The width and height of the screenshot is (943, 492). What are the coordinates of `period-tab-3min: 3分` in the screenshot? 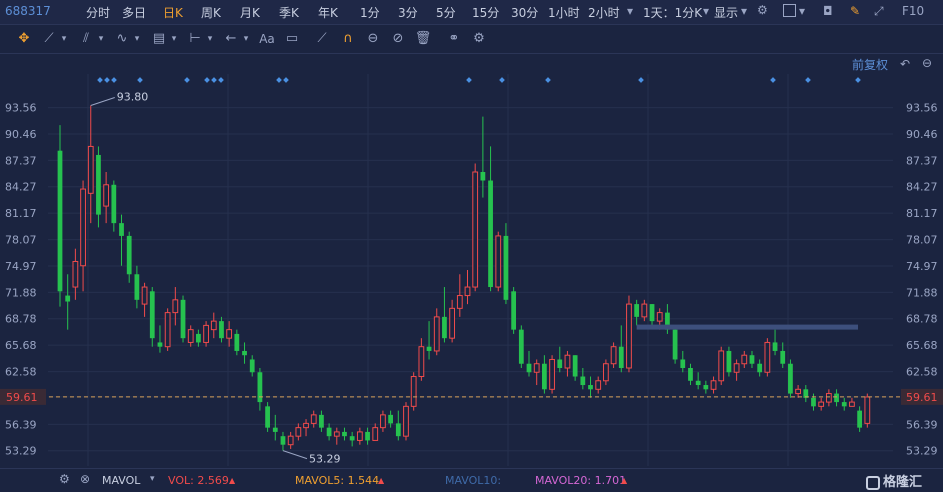 It's located at (408, 13).